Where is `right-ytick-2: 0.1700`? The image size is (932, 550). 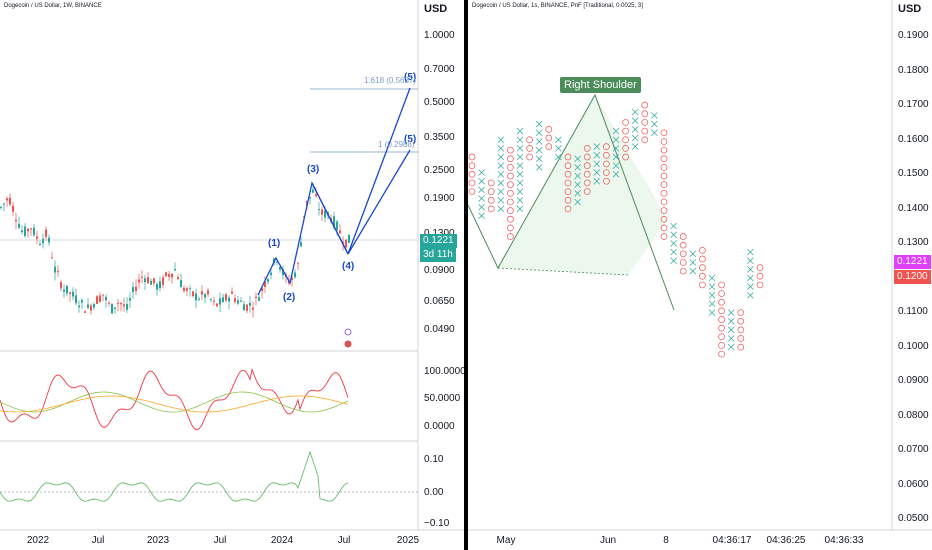 right-ytick-2: 0.1700 is located at coordinates (913, 104).